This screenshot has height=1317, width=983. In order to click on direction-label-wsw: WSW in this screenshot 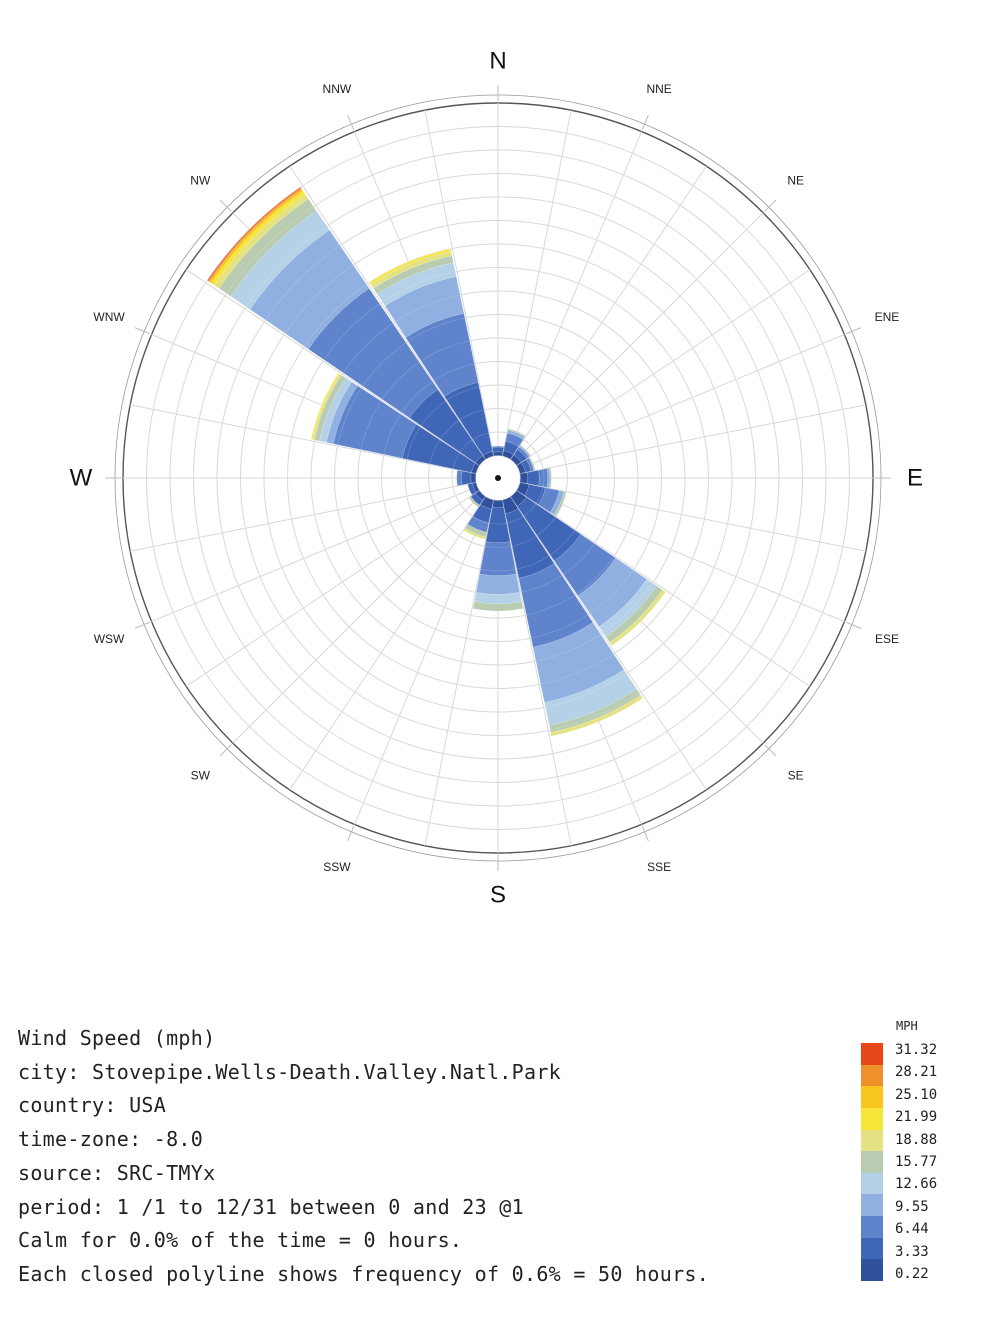, I will do `click(109, 639)`.